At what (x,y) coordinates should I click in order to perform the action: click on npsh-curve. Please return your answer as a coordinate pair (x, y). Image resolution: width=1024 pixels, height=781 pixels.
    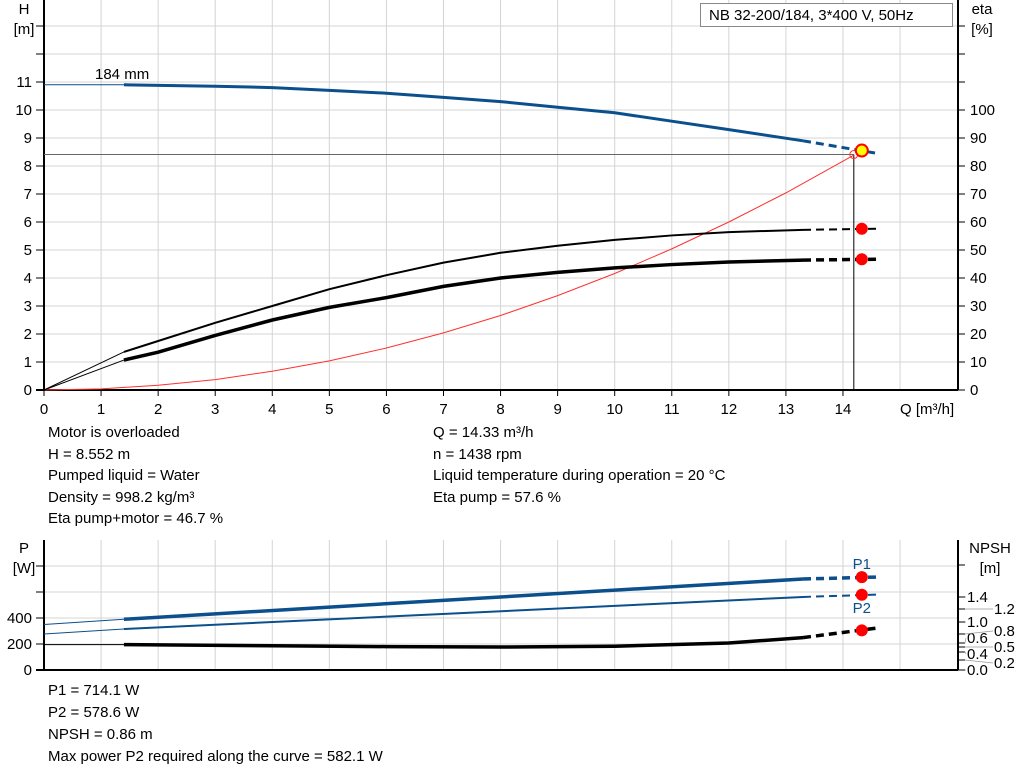
    Looking at the image, I should click on (463, 642).